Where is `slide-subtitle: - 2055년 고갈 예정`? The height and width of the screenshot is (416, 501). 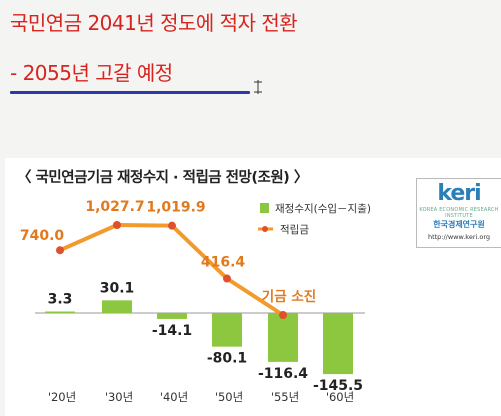
slide-subtitle: - 2055년 고갈 예정 is located at coordinates (91, 73).